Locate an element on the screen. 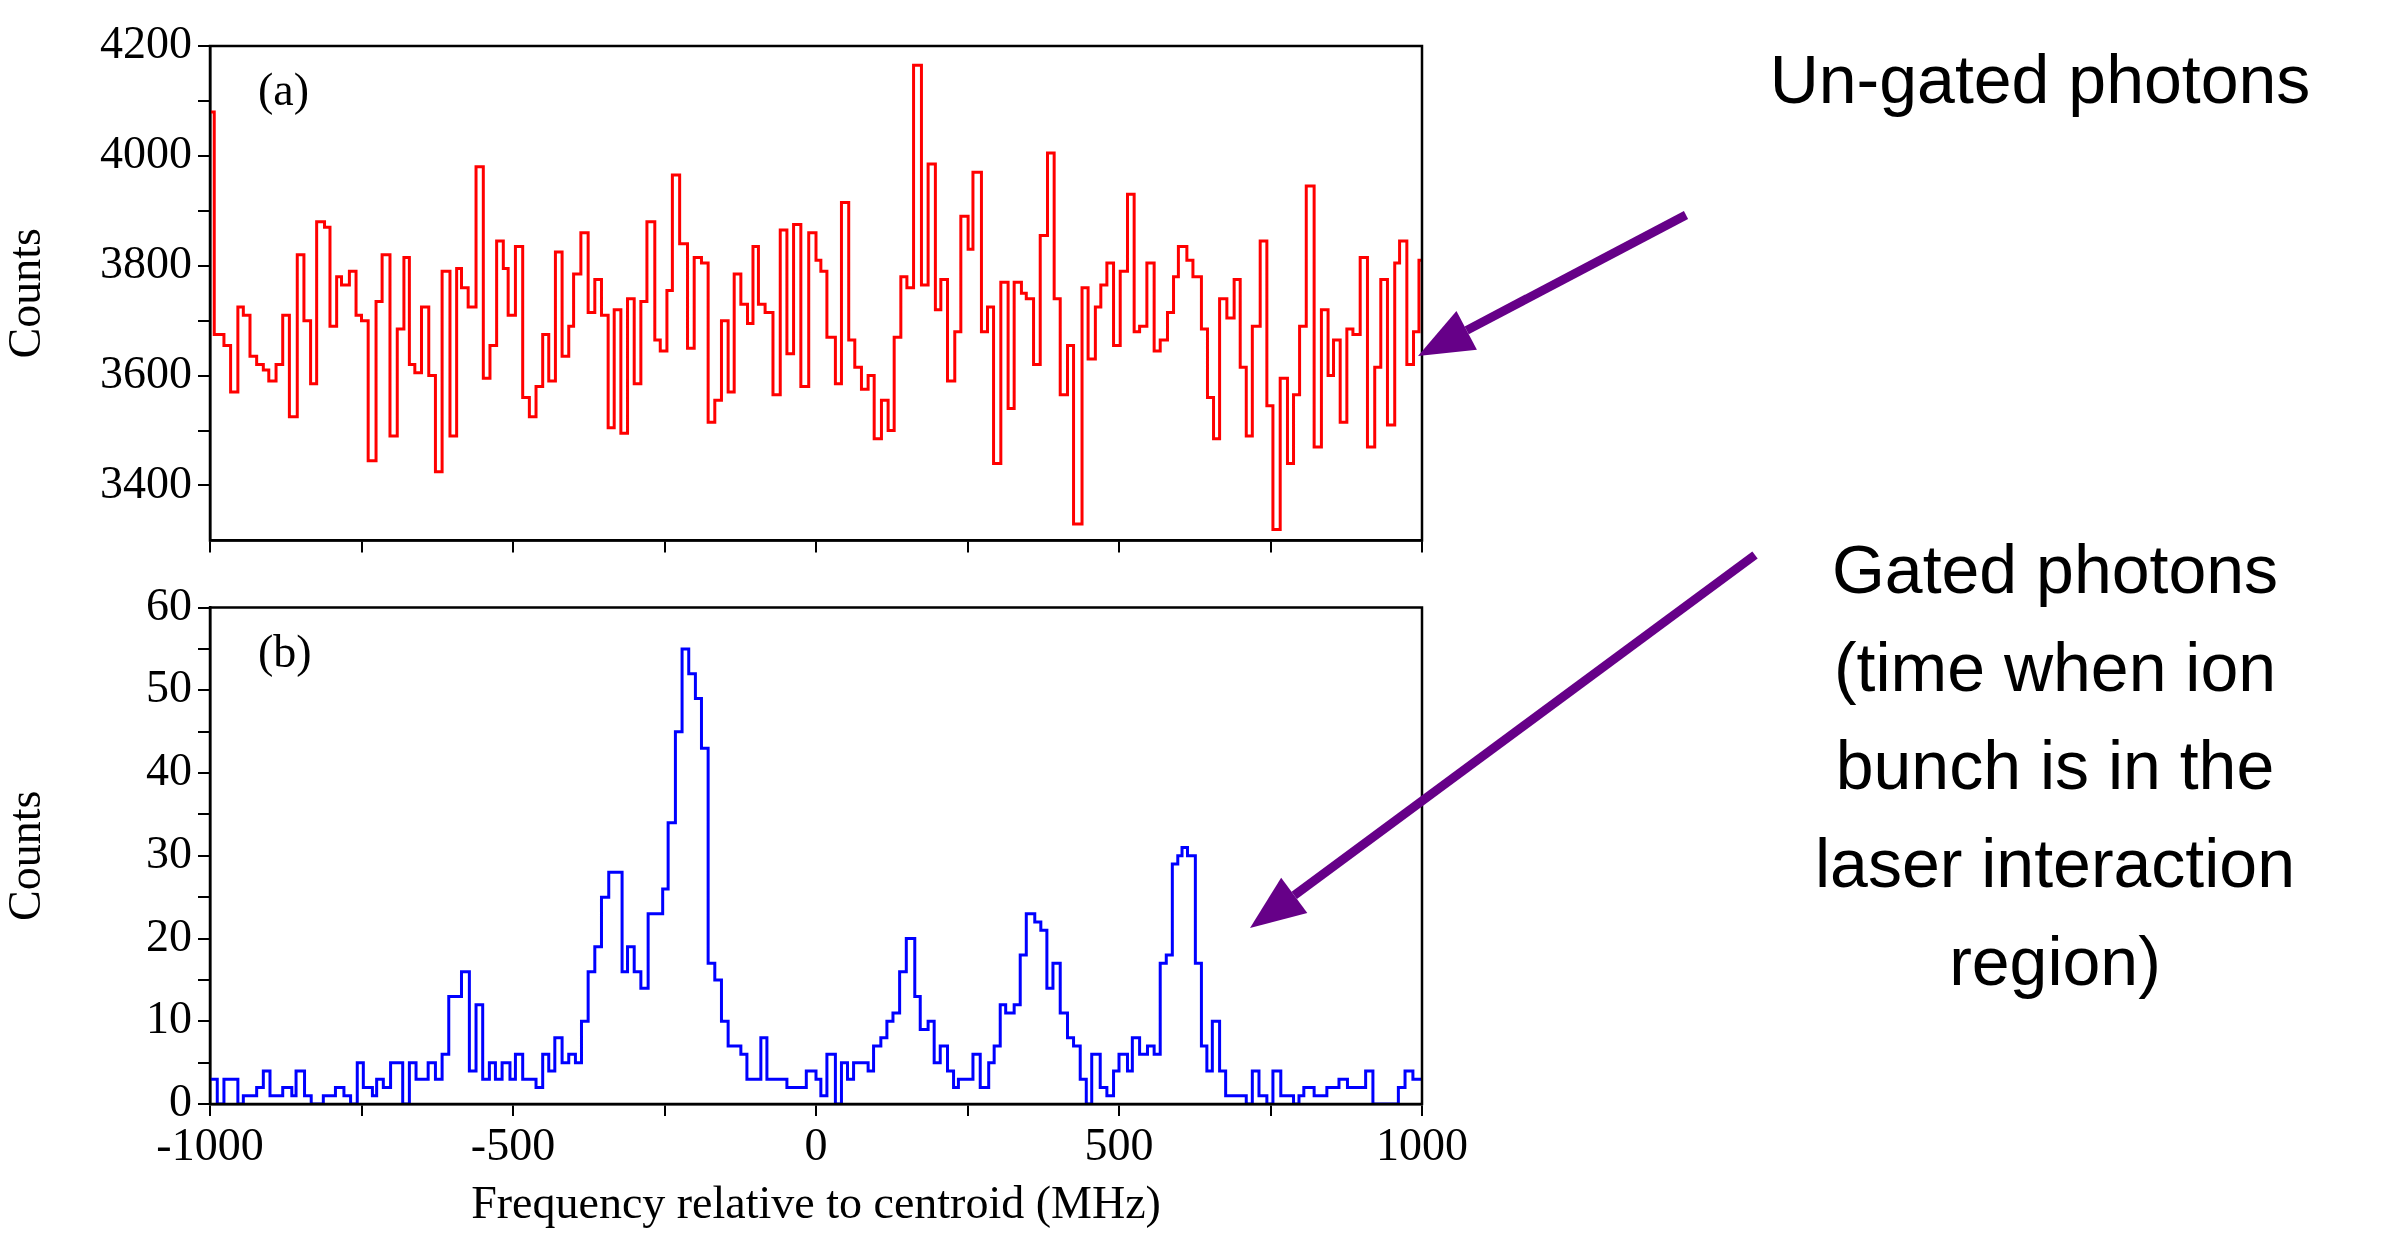 Image resolution: width=2404 pixels, height=1238 pixels. y-tick-label: 3400 is located at coordinates (146, 482).